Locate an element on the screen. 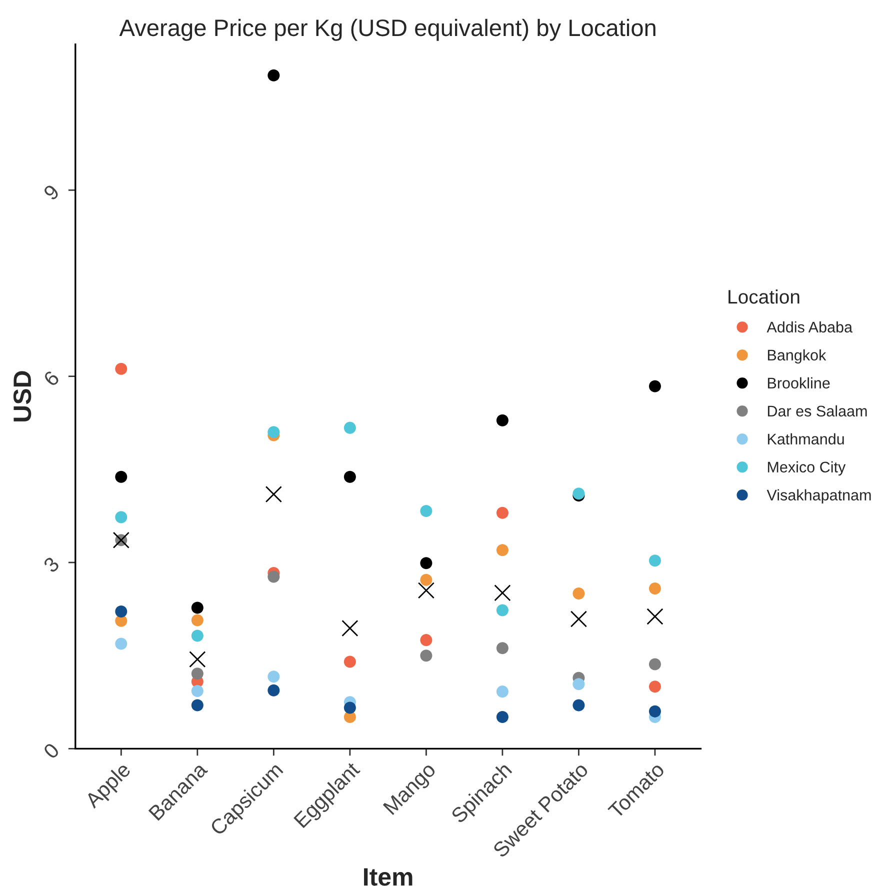  x-axis-title: Item is located at coordinates (388, 877).